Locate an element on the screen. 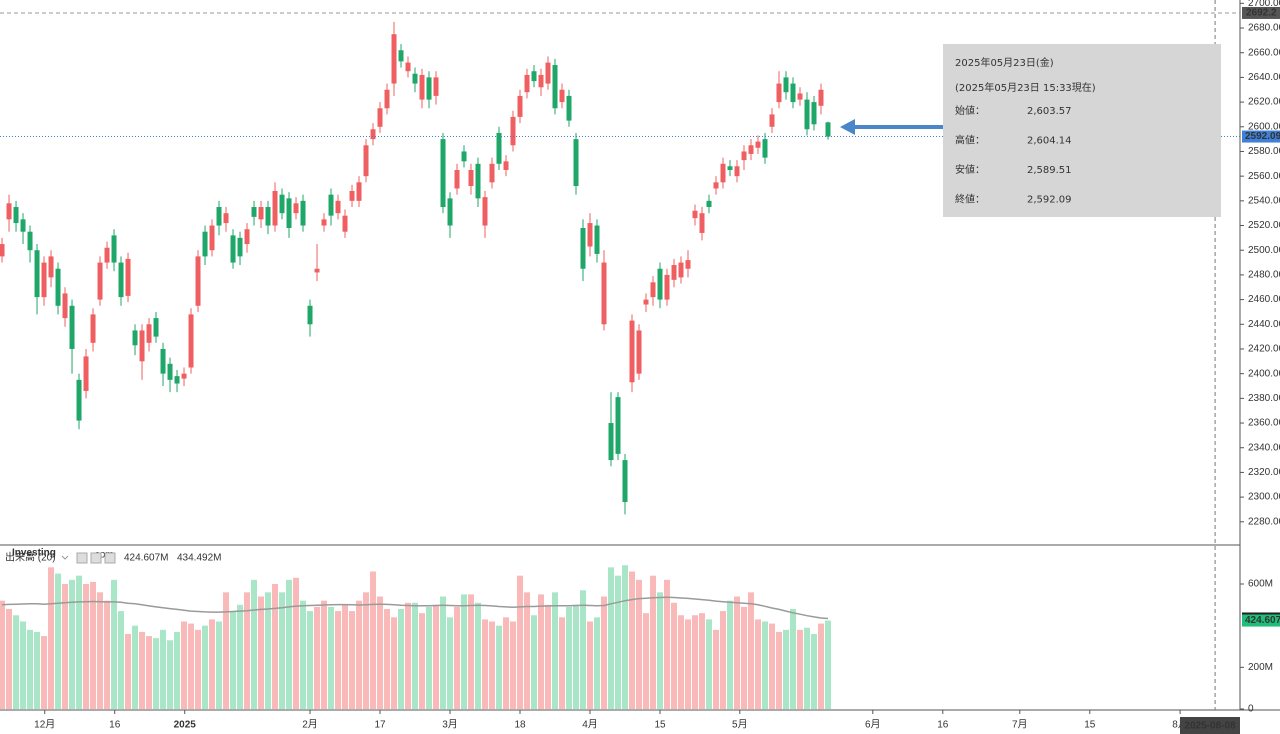 Image resolution: width=1280 pixels, height=734 pixels. panel-row-label: 終値： is located at coordinates (970, 199).